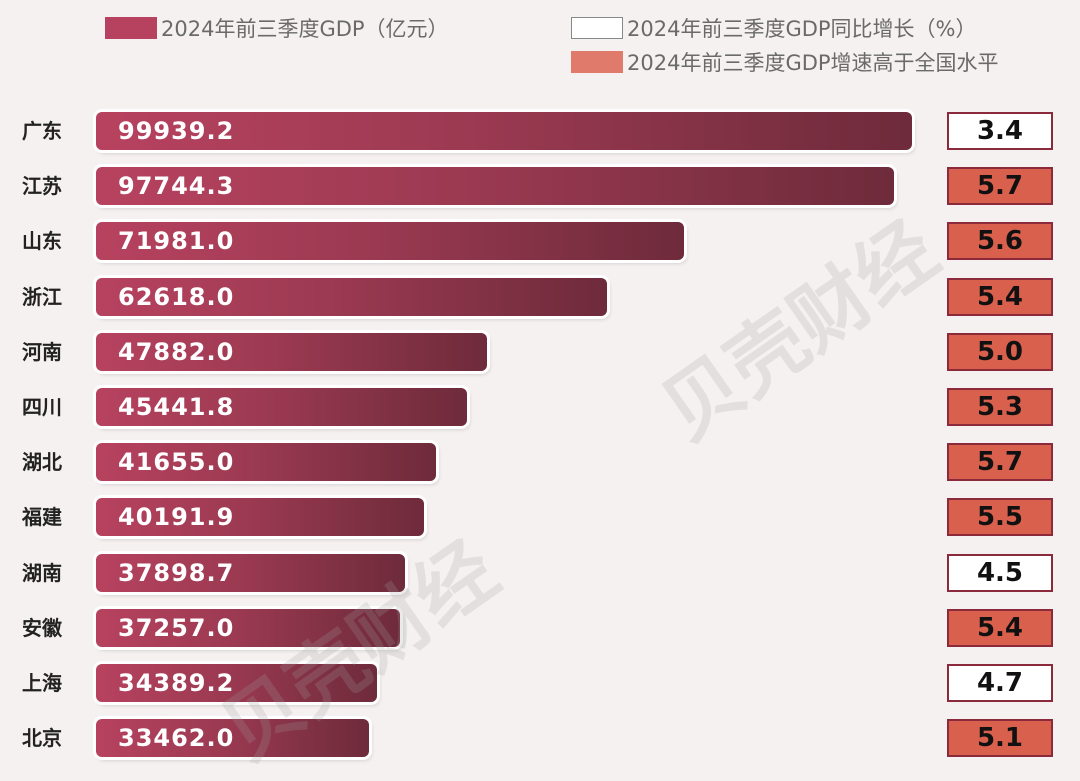 This screenshot has height=781, width=1080. I want to click on legend-swatch-growth, so click(597, 28).